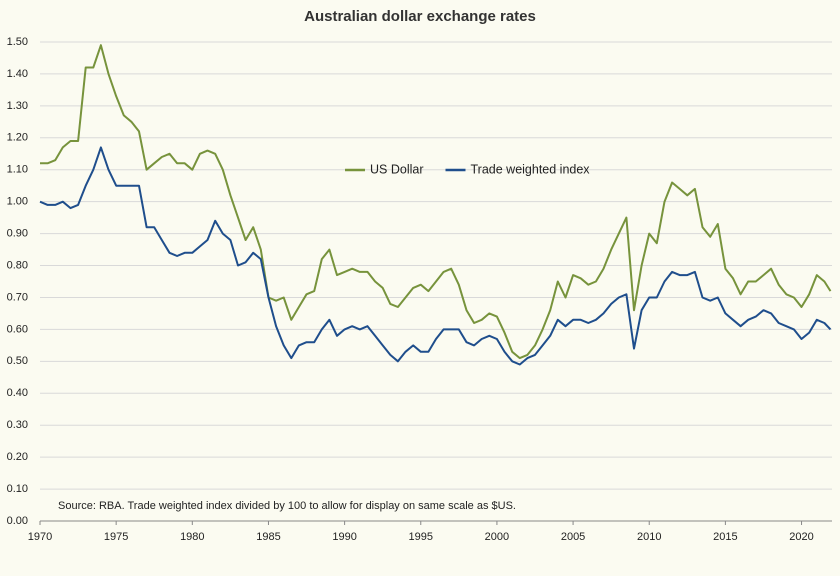 The width and height of the screenshot is (840, 576). What do you see at coordinates (531, 169) in the screenshot?
I see `legend-label: Trade weighted index` at bounding box center [531, 169].